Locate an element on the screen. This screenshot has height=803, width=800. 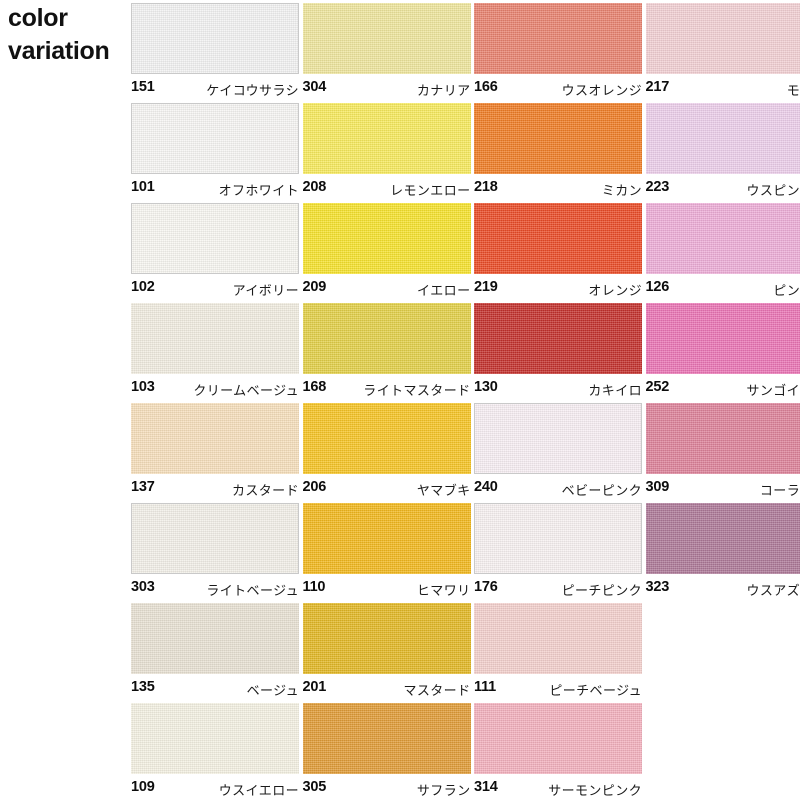
swatch-code: 303 is located at coordinates (143, 587).